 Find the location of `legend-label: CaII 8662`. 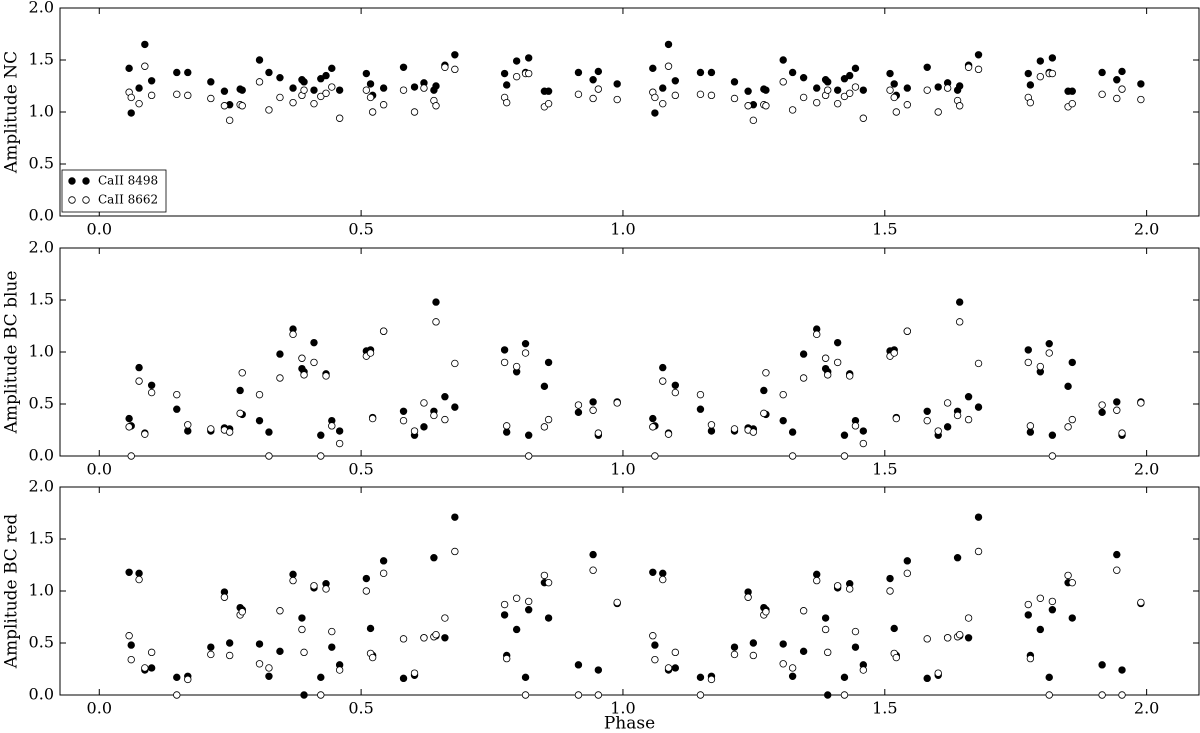

legend-label: CaII 8662 is located at coordinates (128, 200).